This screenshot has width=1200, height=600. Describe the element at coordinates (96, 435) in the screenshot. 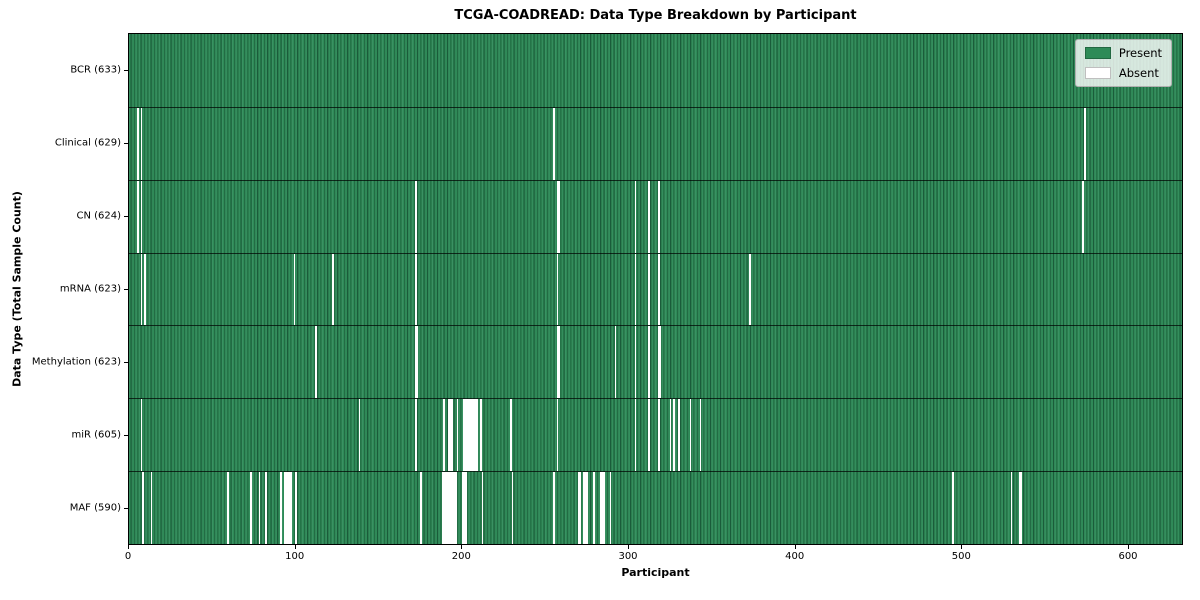

I see `y-tick-label-mir: miR (605)` at that location.